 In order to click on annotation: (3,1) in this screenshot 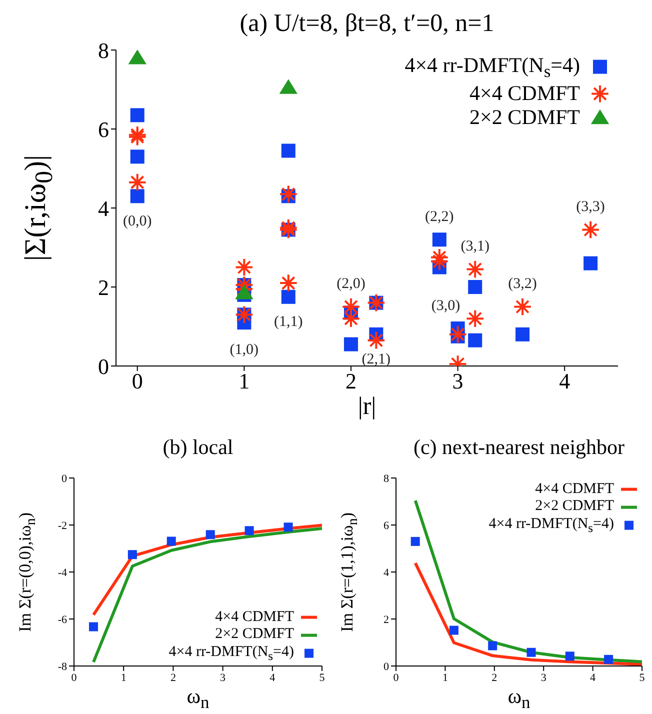, I will do `click(475, 246)`.